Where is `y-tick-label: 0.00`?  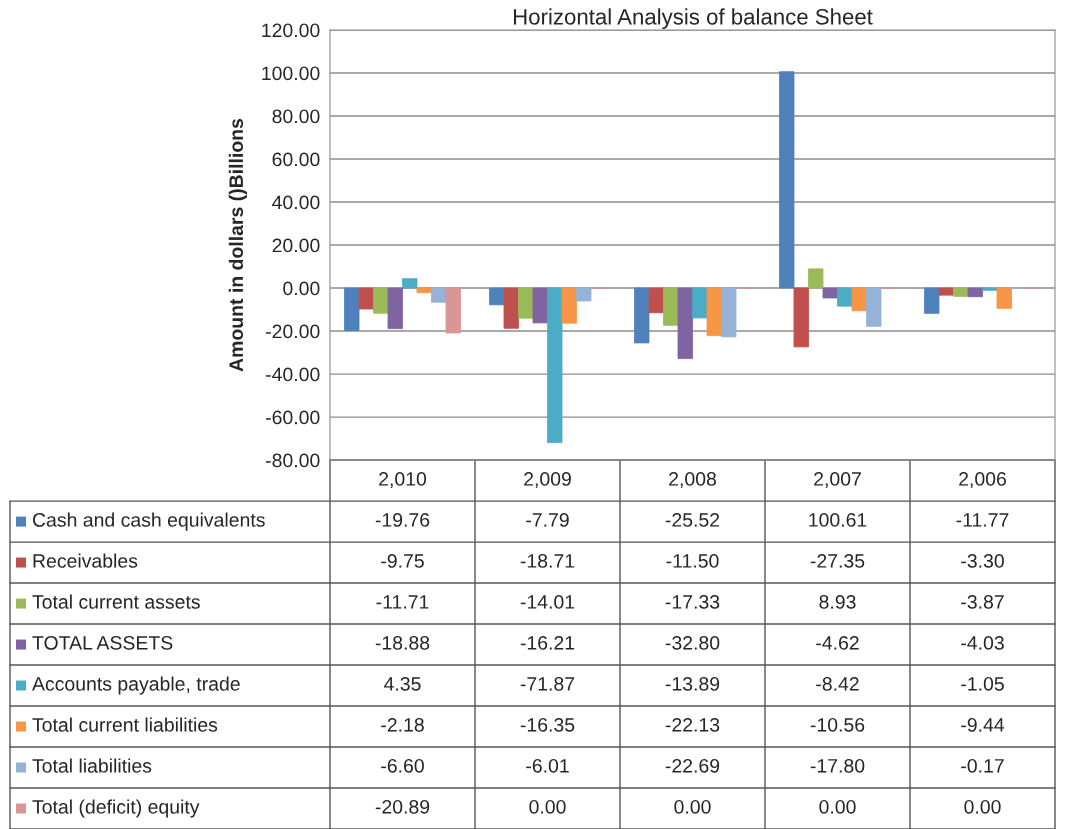
y-tick-label: 0.00 is located at coordinates (301, 288).